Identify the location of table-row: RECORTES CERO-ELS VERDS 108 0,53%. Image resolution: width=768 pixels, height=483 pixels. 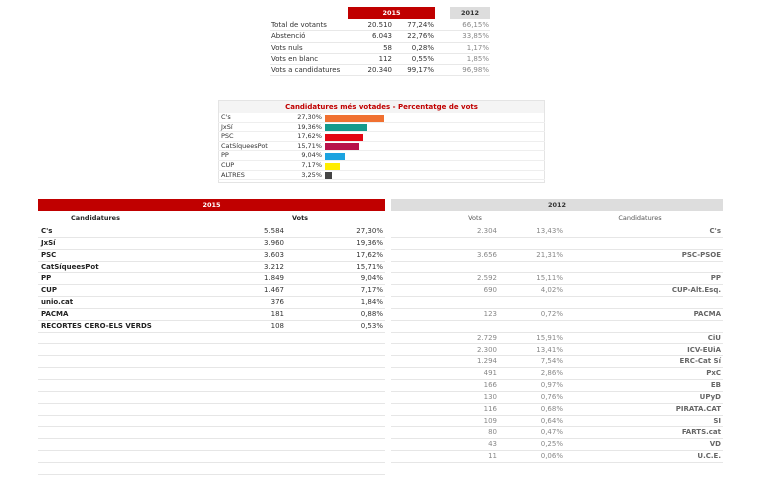
(211, 327).